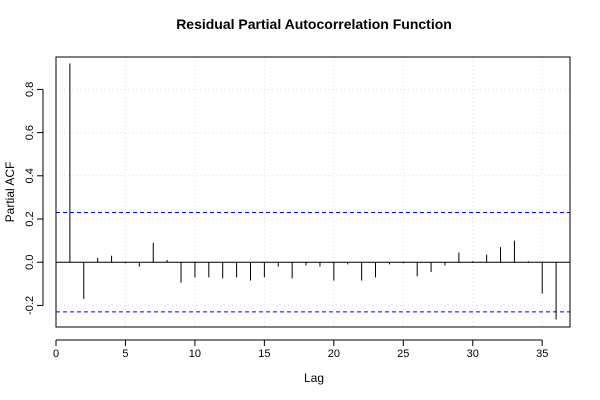 Image resolution: width=600 pixels, height=400 pixels. I want to click on y-tick-label: 0.6, so click(30, 132).